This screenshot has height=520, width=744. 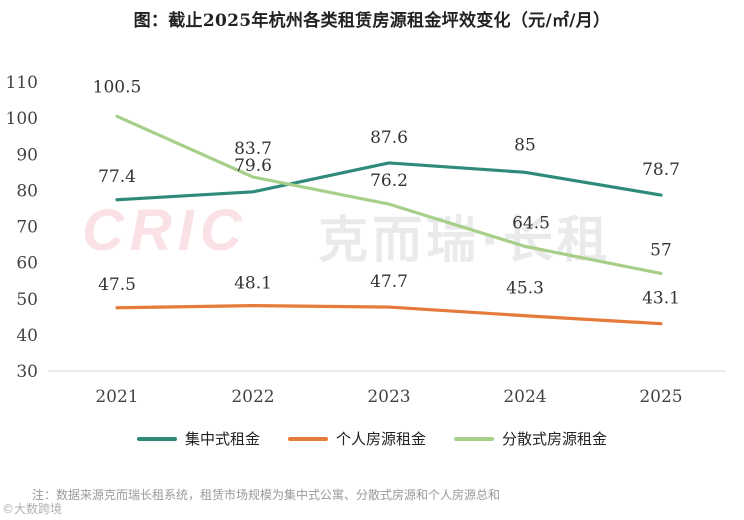 I want to click on legend-item-centralized: 集中式租金, so click(x=198, y=438).